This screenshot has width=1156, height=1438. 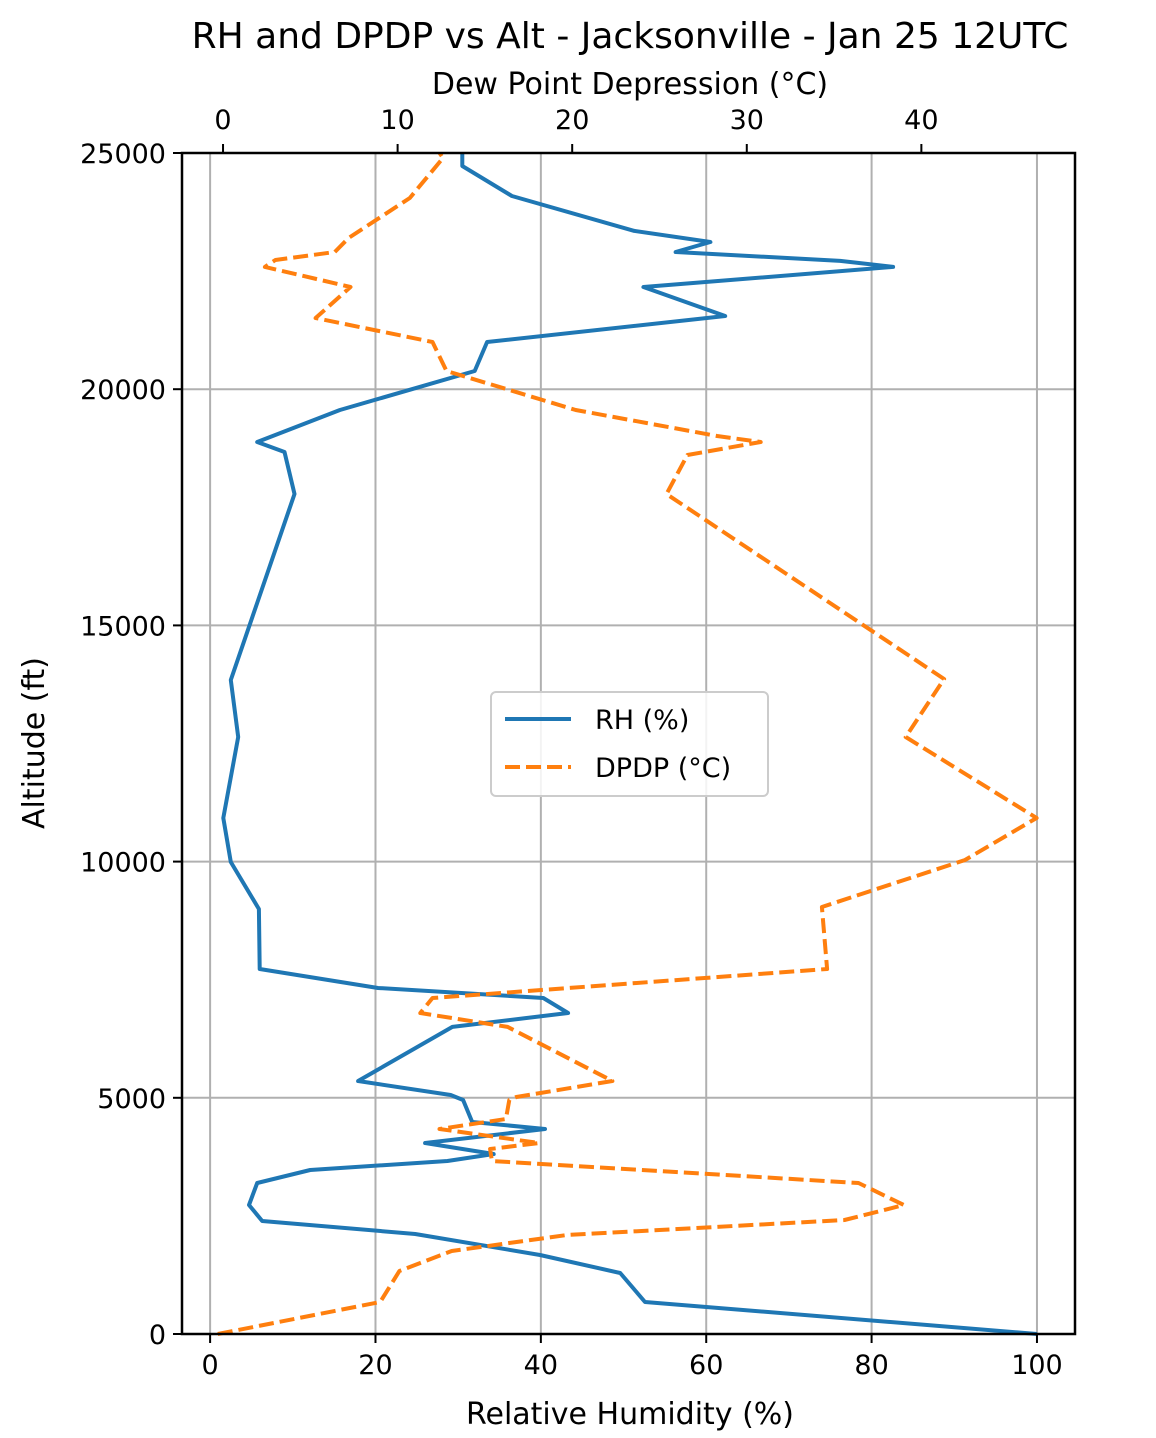 I want to click on top-axis-label: Dew Point Depression (°C), so click(x=630, y=84).